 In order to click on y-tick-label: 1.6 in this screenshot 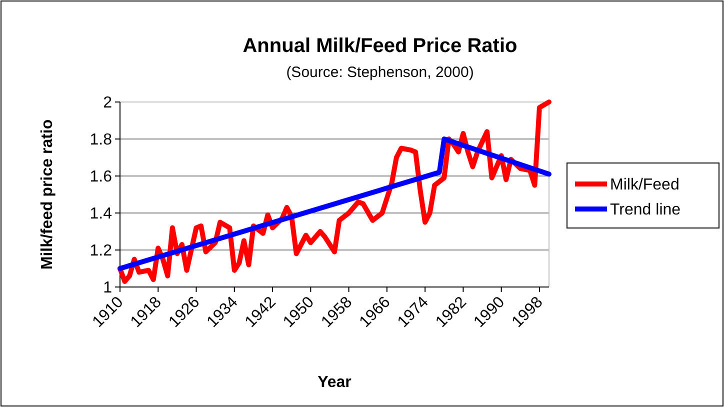, I will do `click(101, 177)`.